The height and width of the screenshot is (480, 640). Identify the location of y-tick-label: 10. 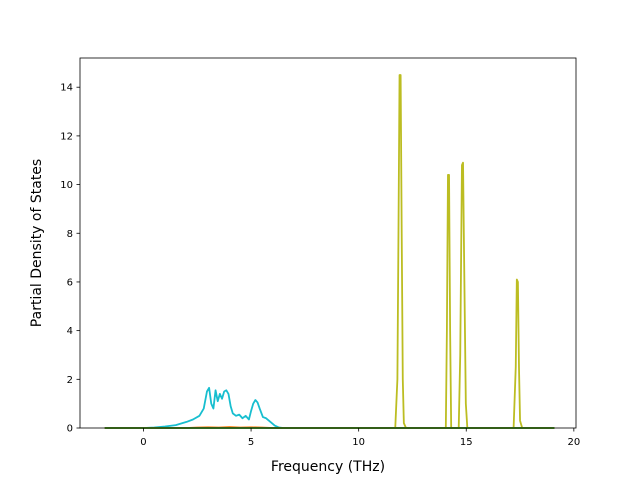
(66, 185).